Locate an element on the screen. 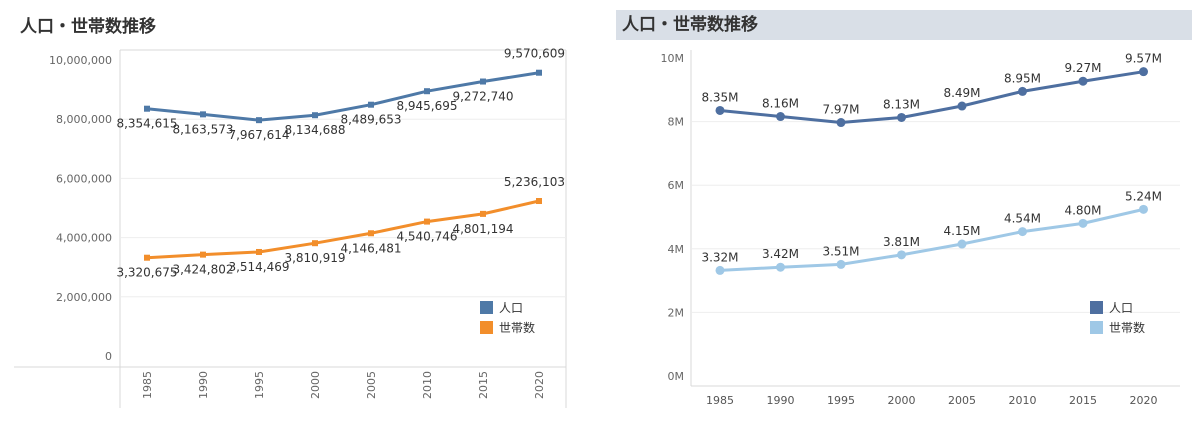  data-label: 5,236,103 is located at coordinates (534, 182).